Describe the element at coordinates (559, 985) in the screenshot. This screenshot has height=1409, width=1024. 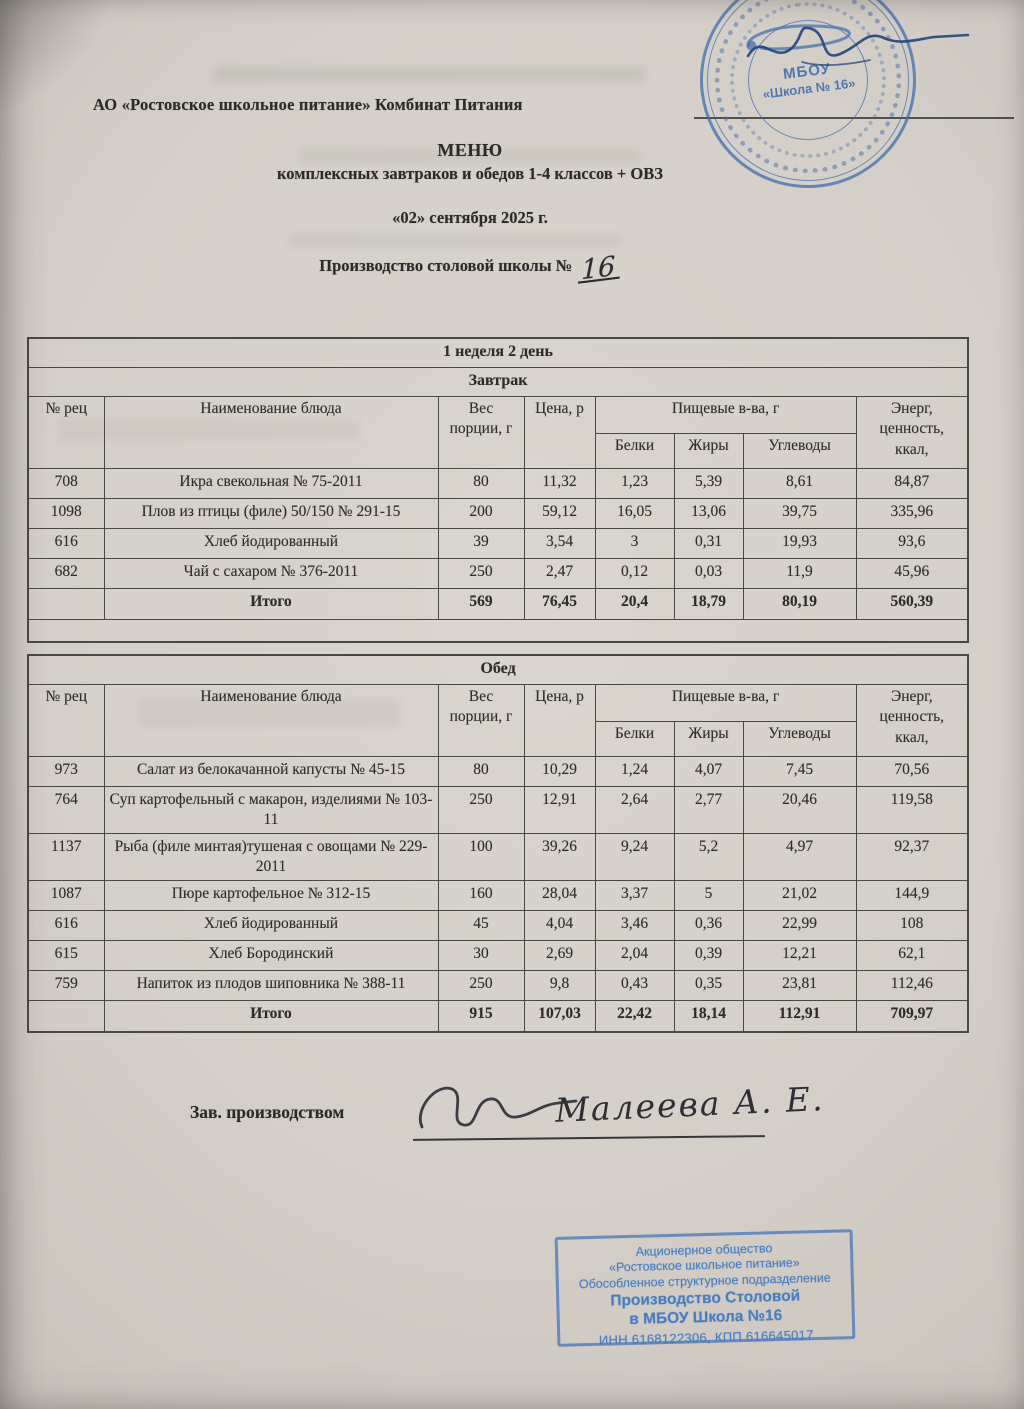
I see `cell-price: 9,8` at that location.